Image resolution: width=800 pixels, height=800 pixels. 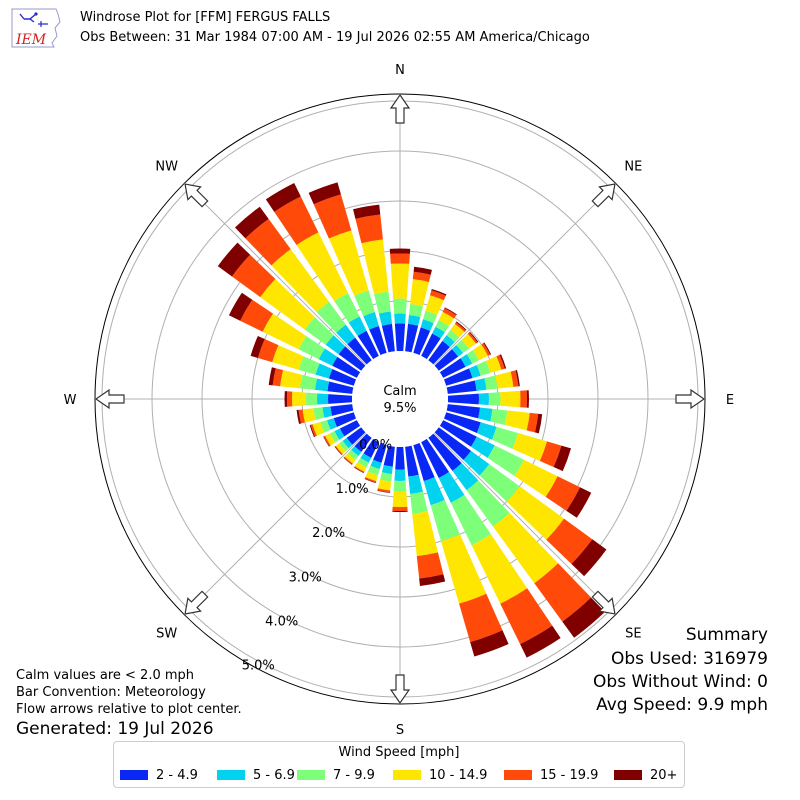 I want to click on calm-value: 9.5%, so click(x=399, y=408).